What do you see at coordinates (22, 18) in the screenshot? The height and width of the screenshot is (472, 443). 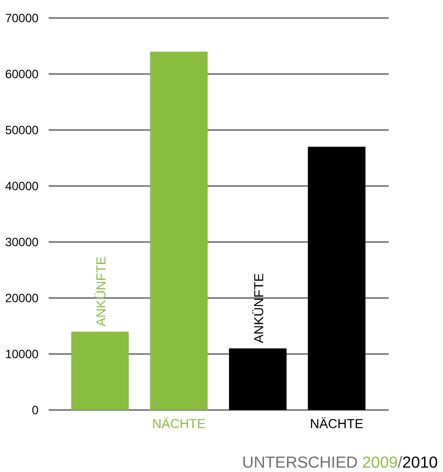 I see `y-tick-label: 70000` at bounding box center [22, 18].